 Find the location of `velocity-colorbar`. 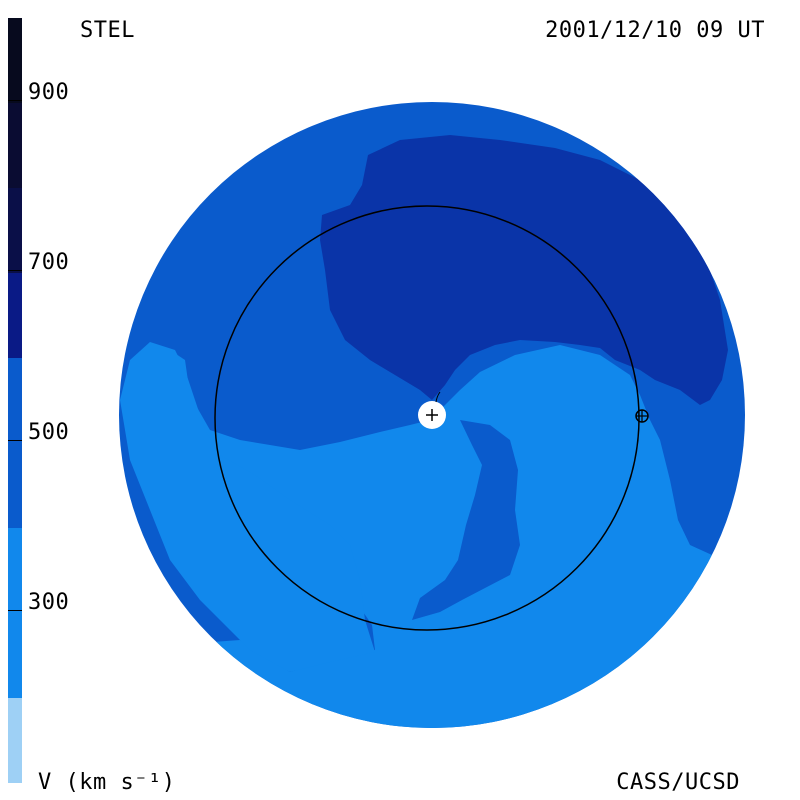

velocity-colorbar is located at coordinates (15, 400).